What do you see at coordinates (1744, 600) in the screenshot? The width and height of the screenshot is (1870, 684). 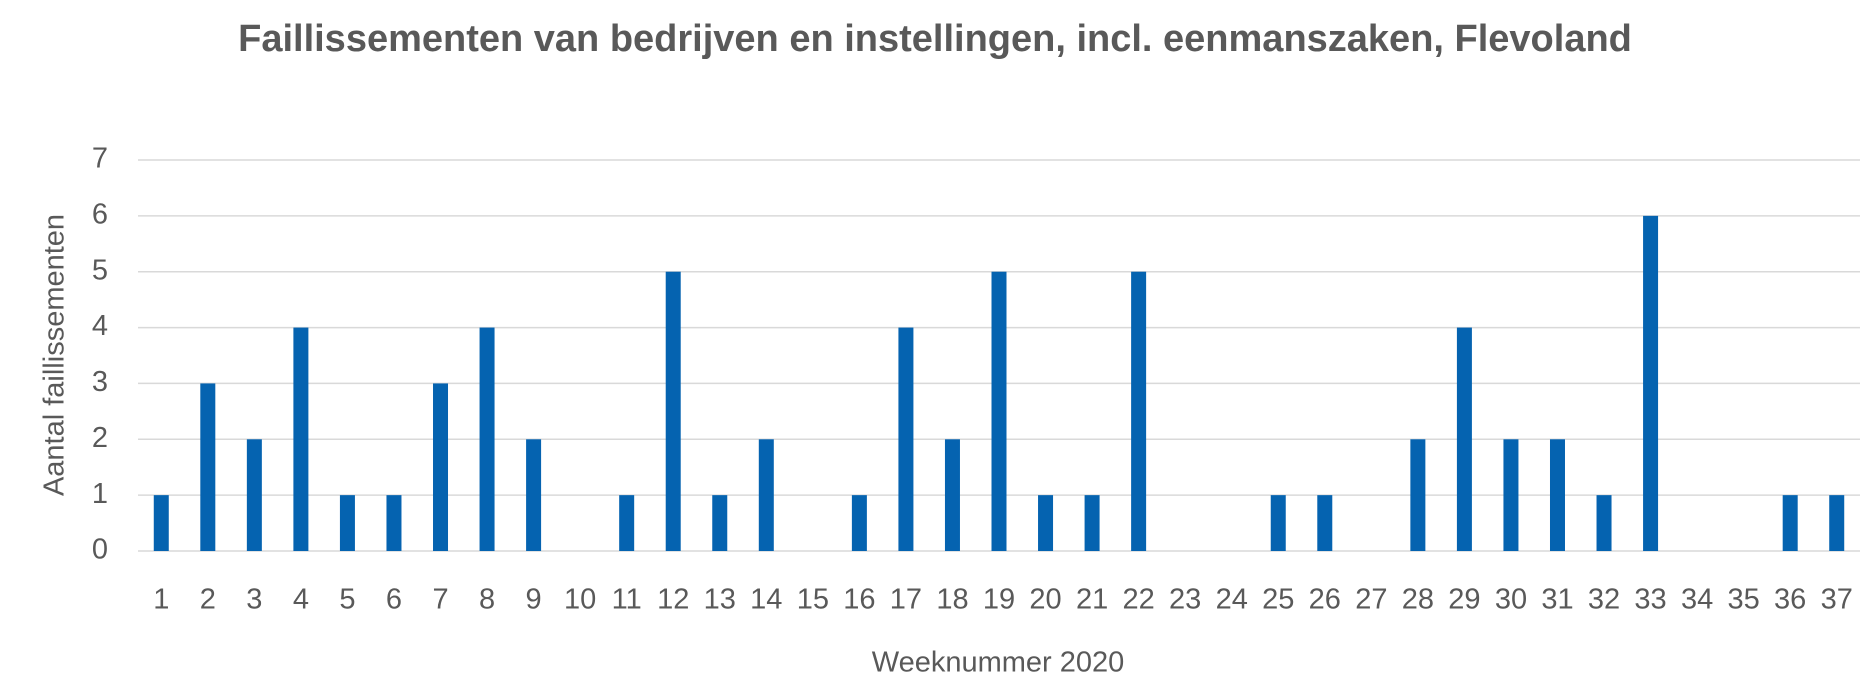 I see `x-tick-label: 35` at bounding box center [1744, 600].